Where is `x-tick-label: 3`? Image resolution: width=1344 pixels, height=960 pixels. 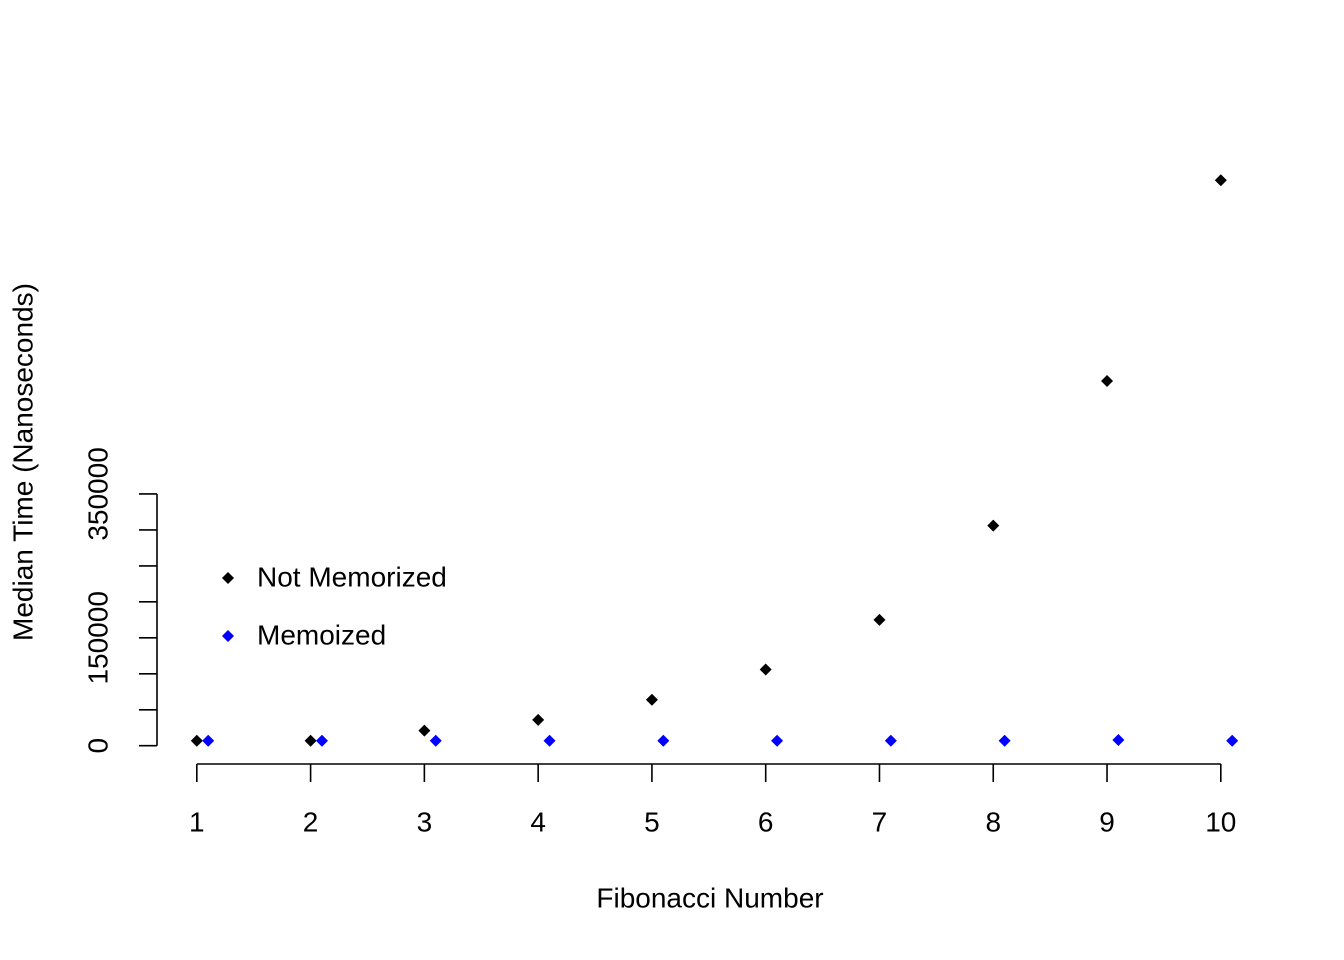 x-tick-label: 3 is located at coordinates (425, 821).